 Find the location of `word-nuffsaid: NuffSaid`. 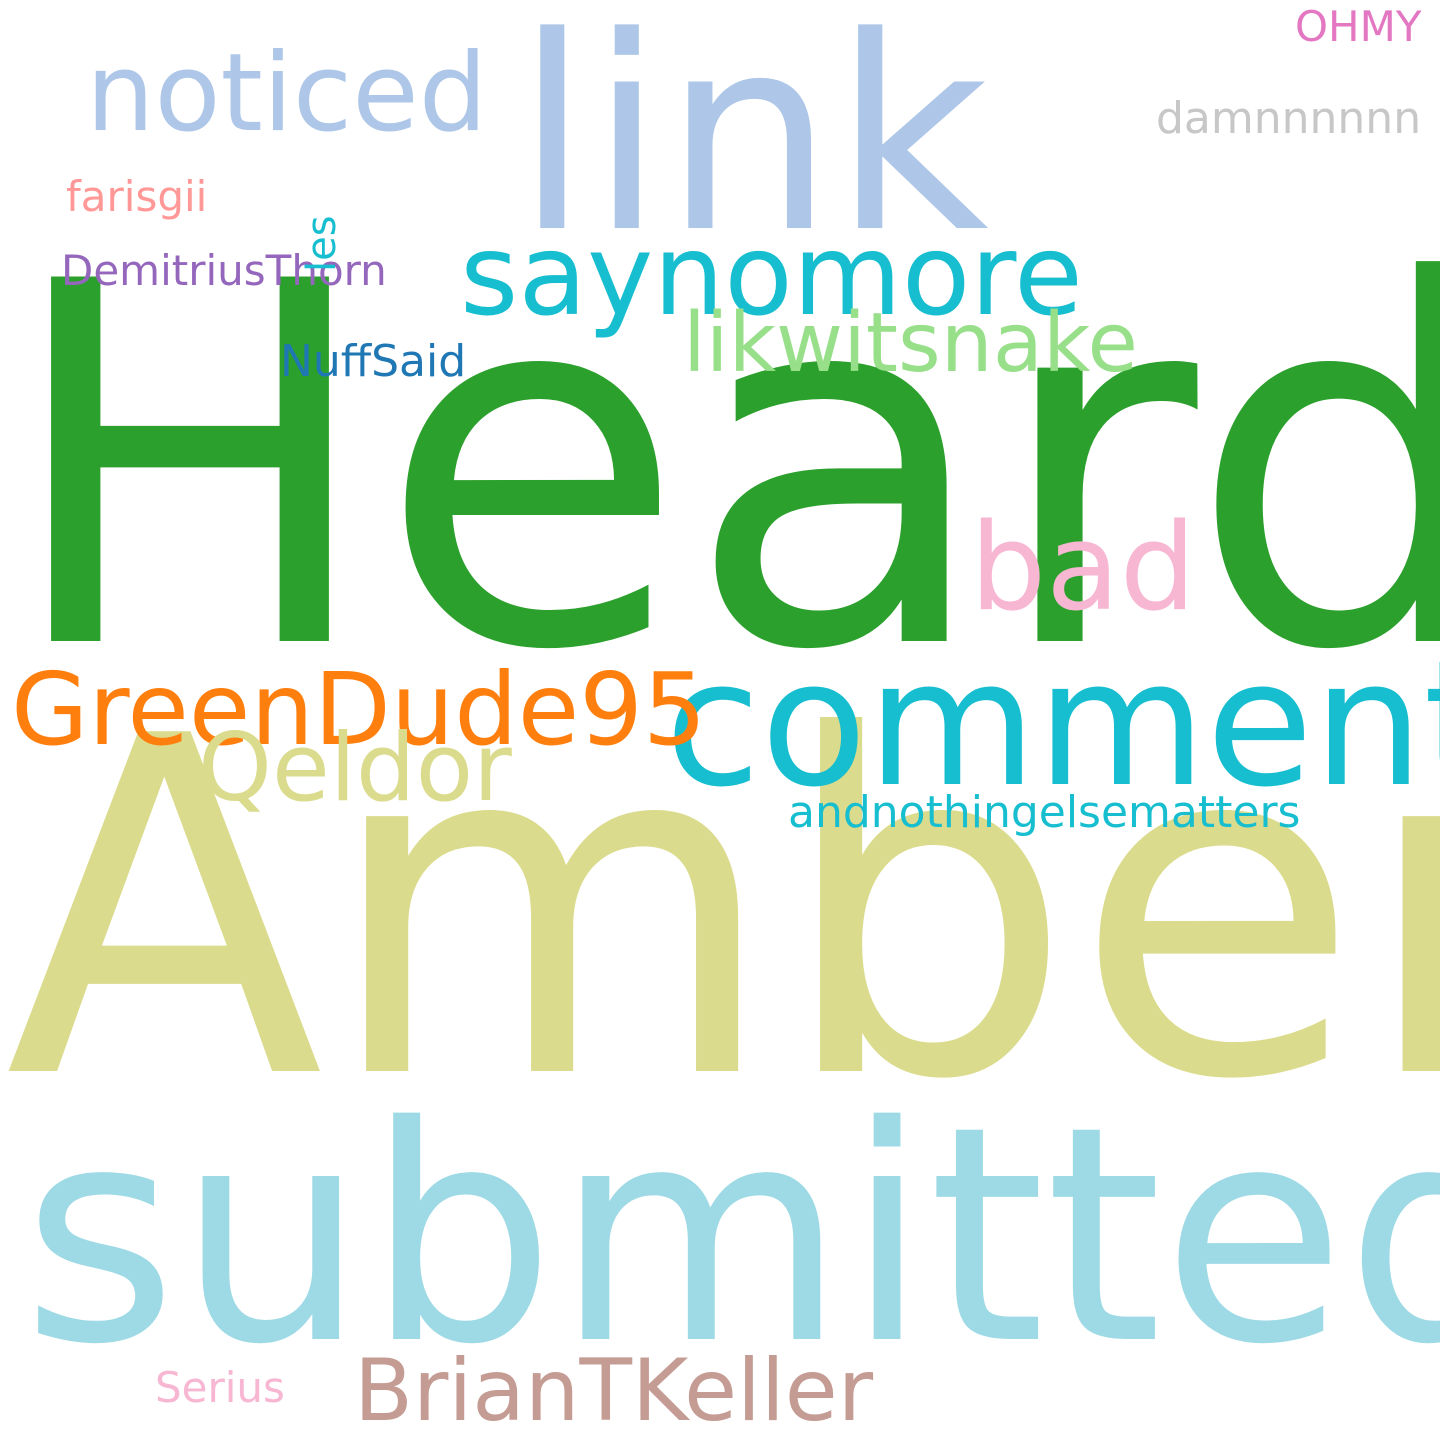

word-nuffsaid: NuffSaid is located at coordinates (373, 361).